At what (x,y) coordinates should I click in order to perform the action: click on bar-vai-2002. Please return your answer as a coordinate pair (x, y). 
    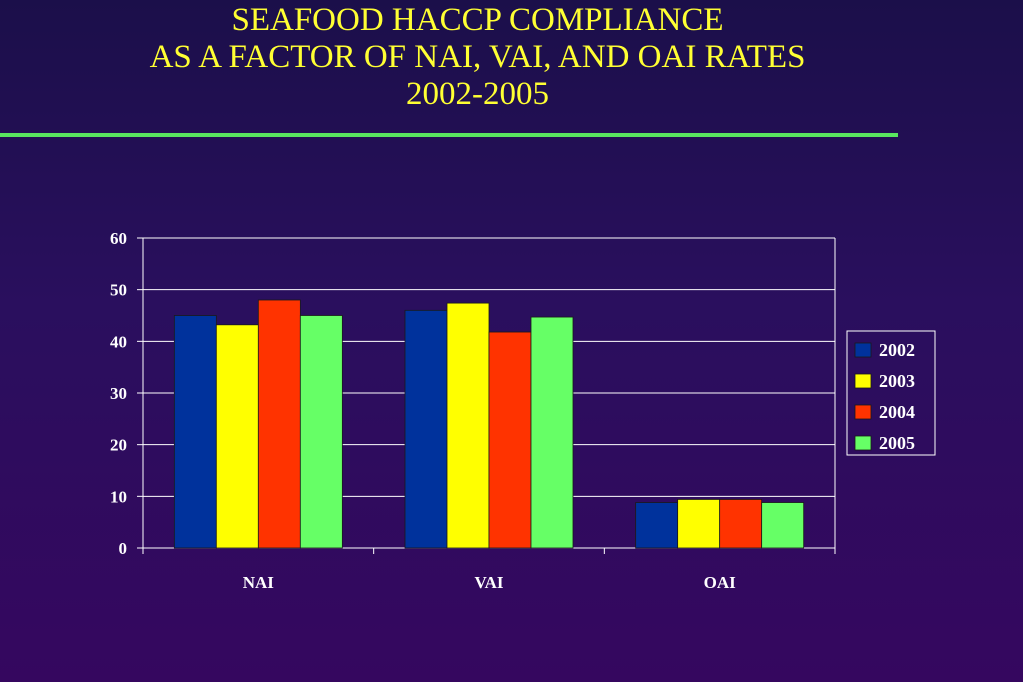
    Looking at the image, I should click on (426, 429).